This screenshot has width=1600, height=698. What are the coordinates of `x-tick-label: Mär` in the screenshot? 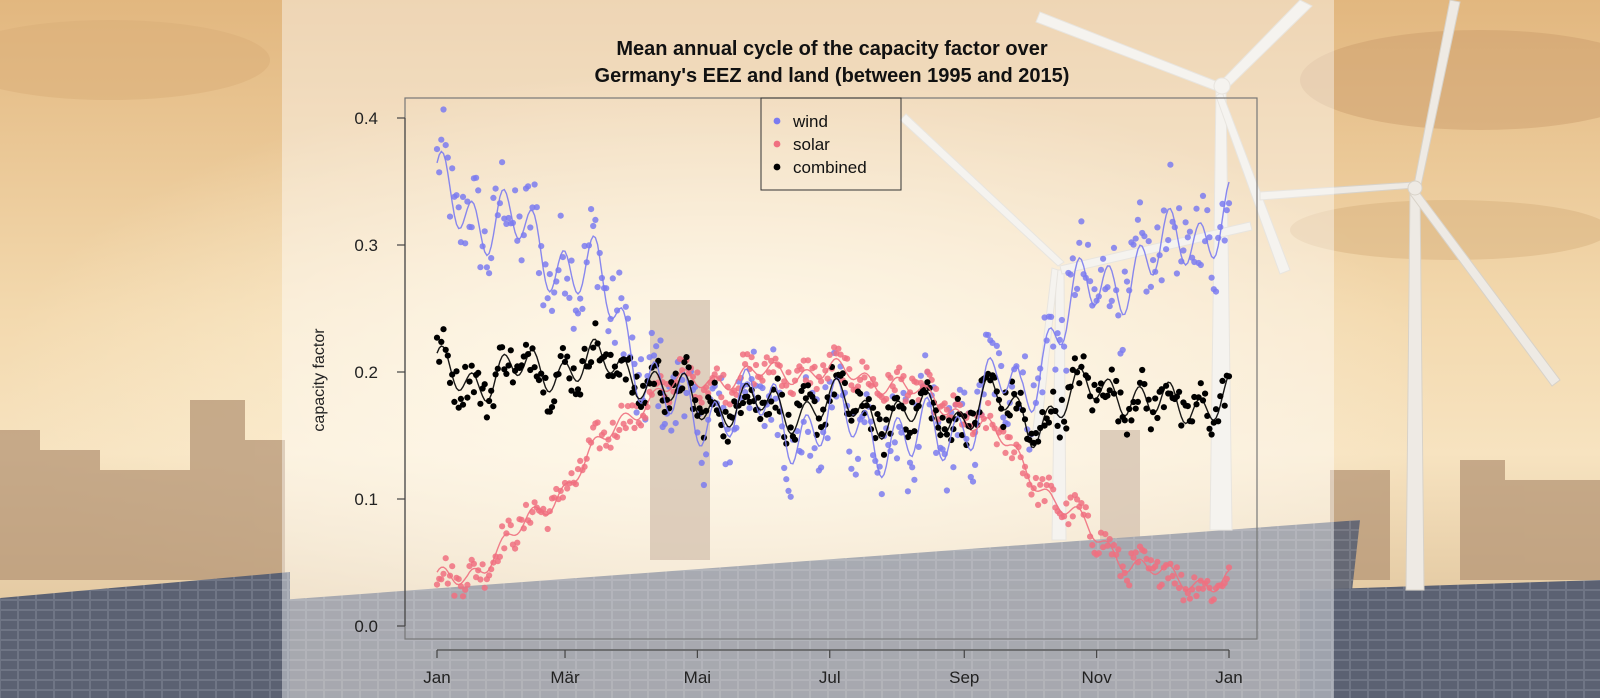 It's located at (565, 677).